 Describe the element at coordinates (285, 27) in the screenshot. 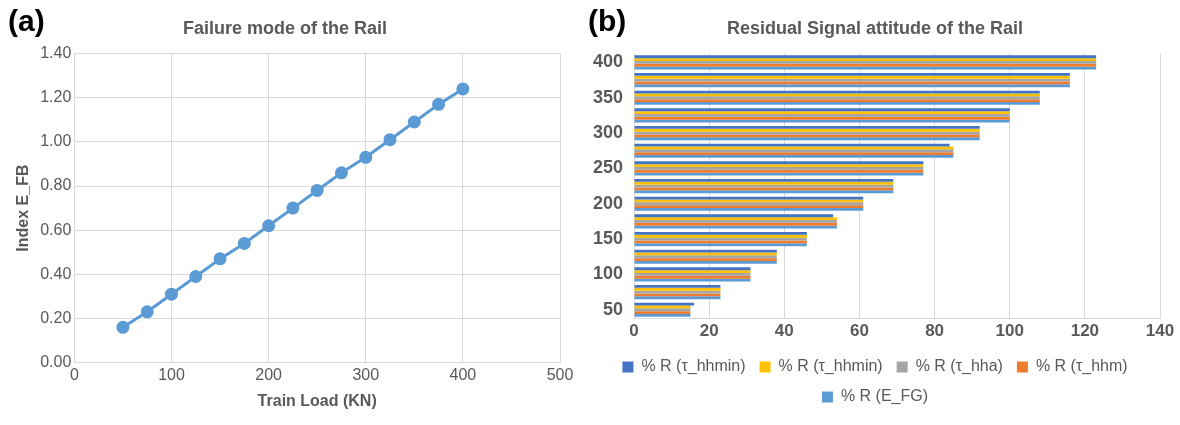

I see `chart-title: Failure mode of the Rail` at that location.